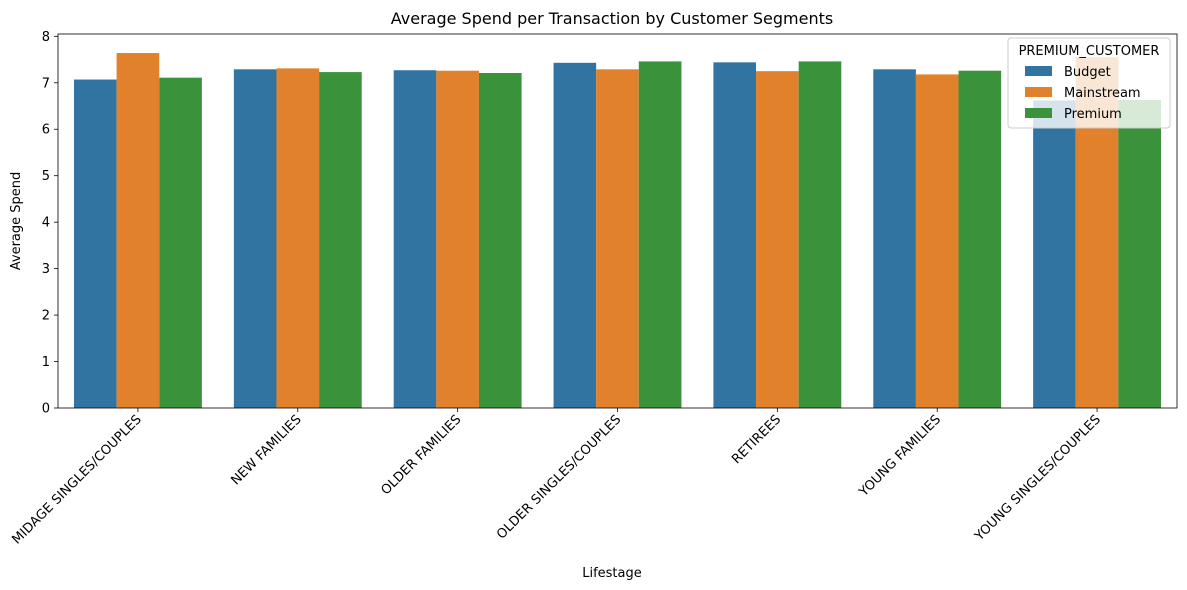 This screenshot has width=1187, height=590. I want to click on legend: PREMIUM_CUSTOMER Budget Mainstream Premium, so click(1089, 83).